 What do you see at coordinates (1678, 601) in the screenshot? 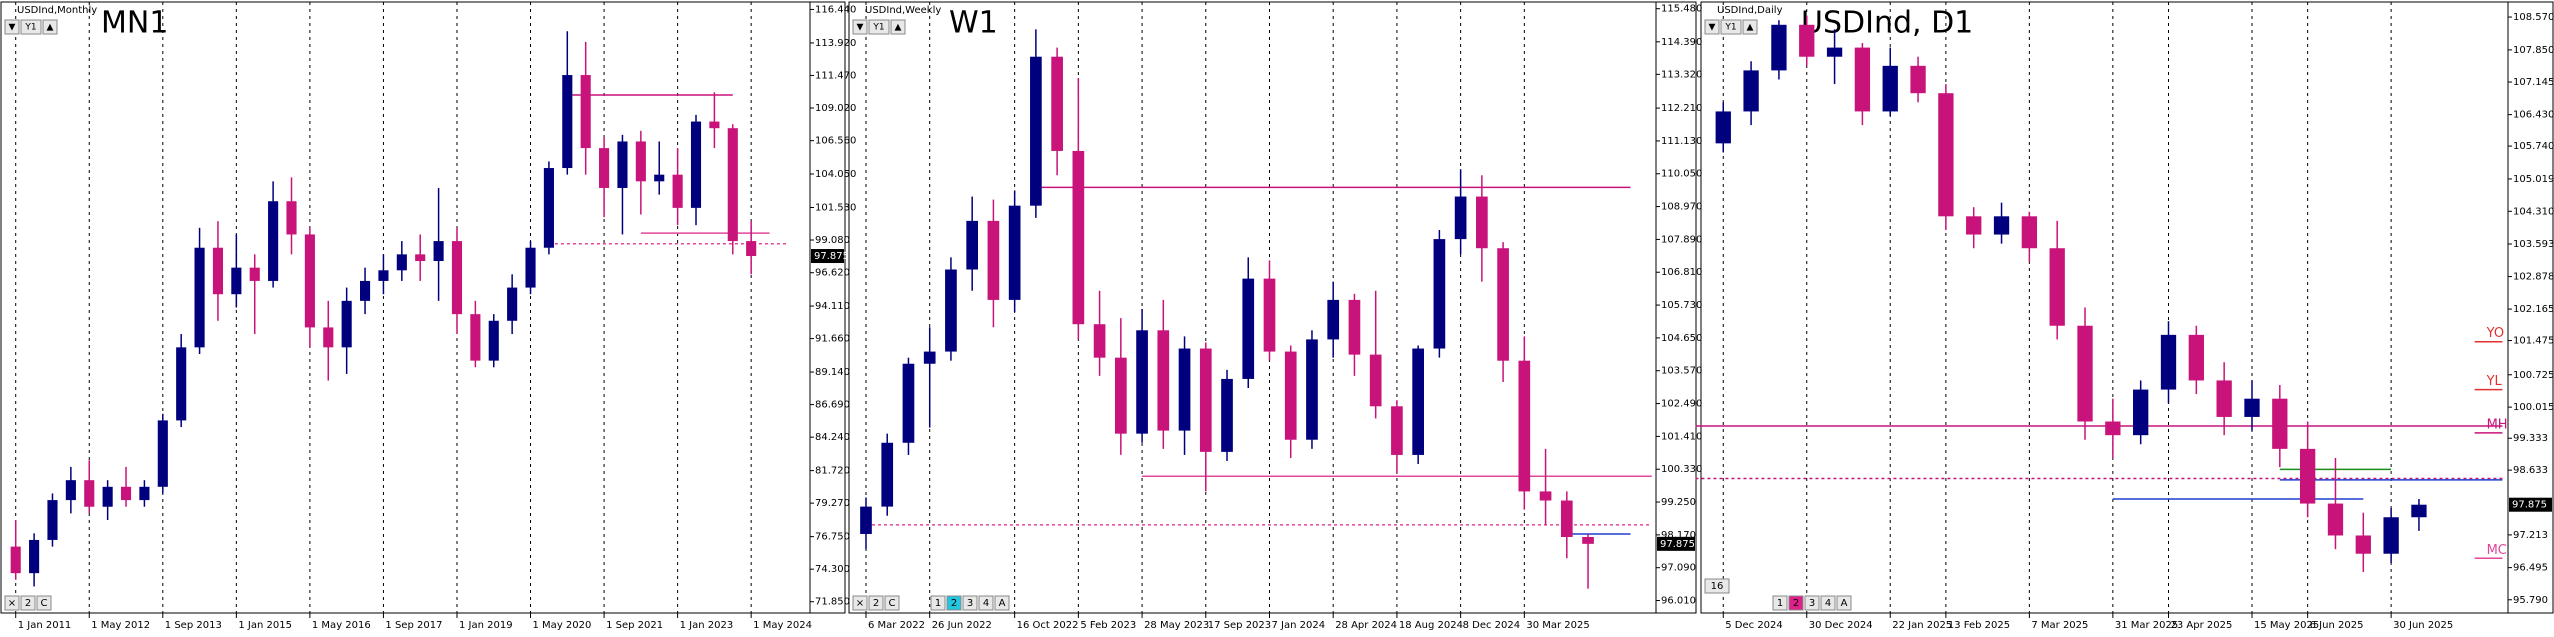
I see `y-tick-label: 96.010` at bounding box center [1678, 601].